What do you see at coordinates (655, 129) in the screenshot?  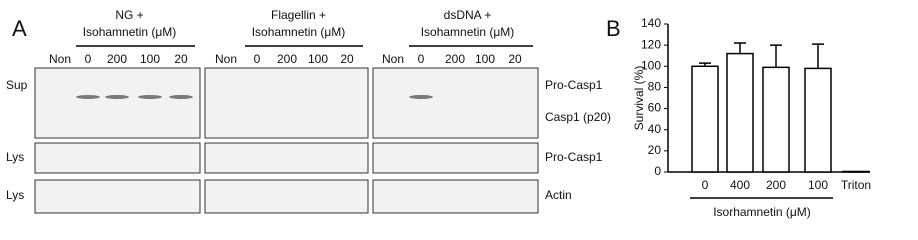 I see `y-tick-label: 40` at bounding box center [655, 129].